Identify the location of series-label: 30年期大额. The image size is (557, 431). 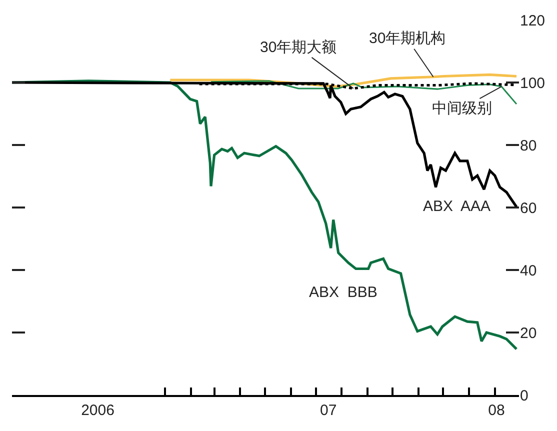
(298, 47).